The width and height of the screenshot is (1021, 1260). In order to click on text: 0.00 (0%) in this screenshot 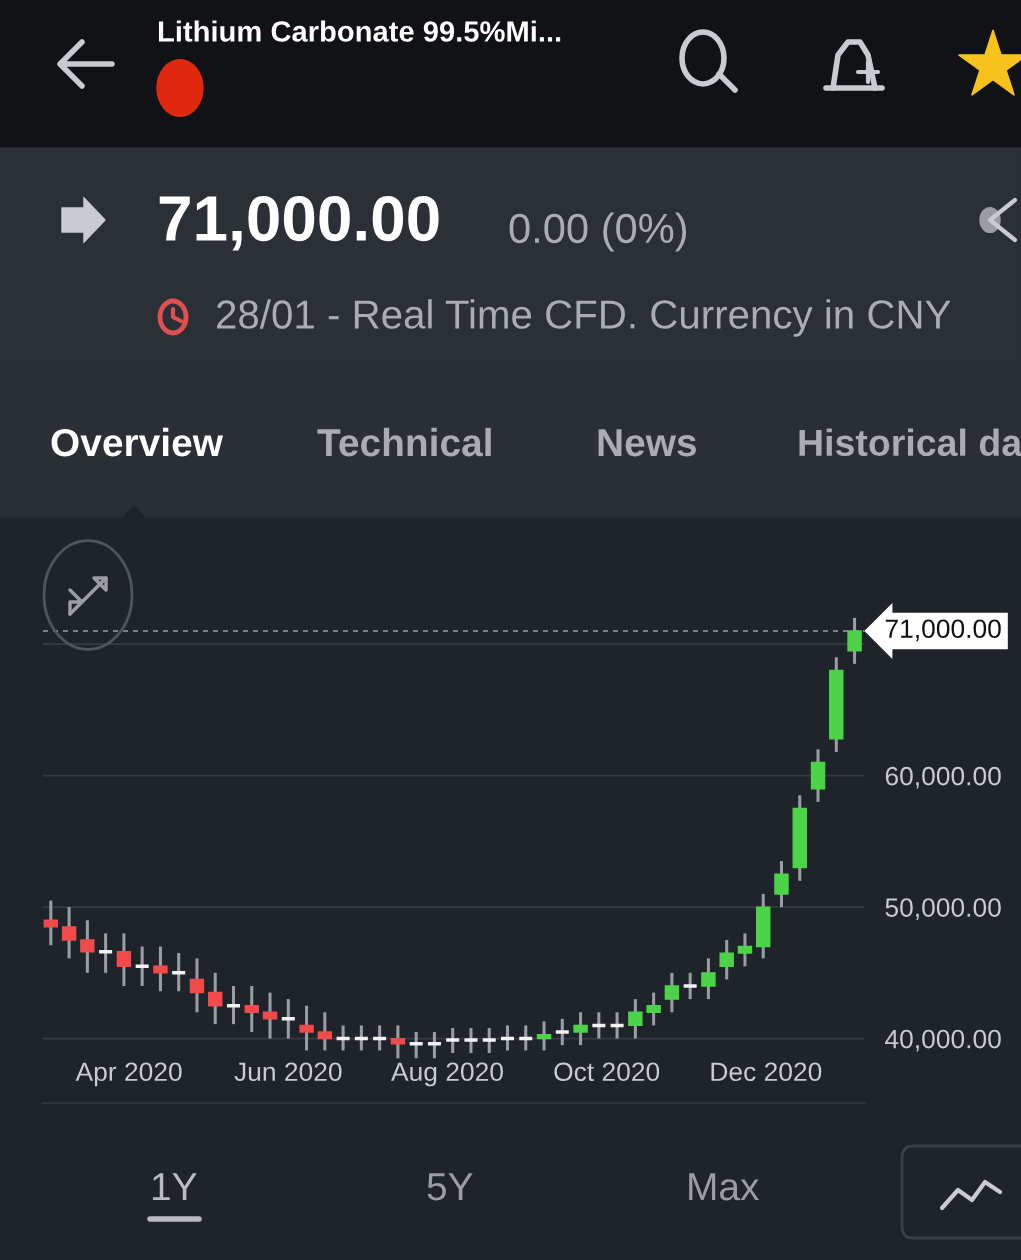, I will do `click(598, 232)`.